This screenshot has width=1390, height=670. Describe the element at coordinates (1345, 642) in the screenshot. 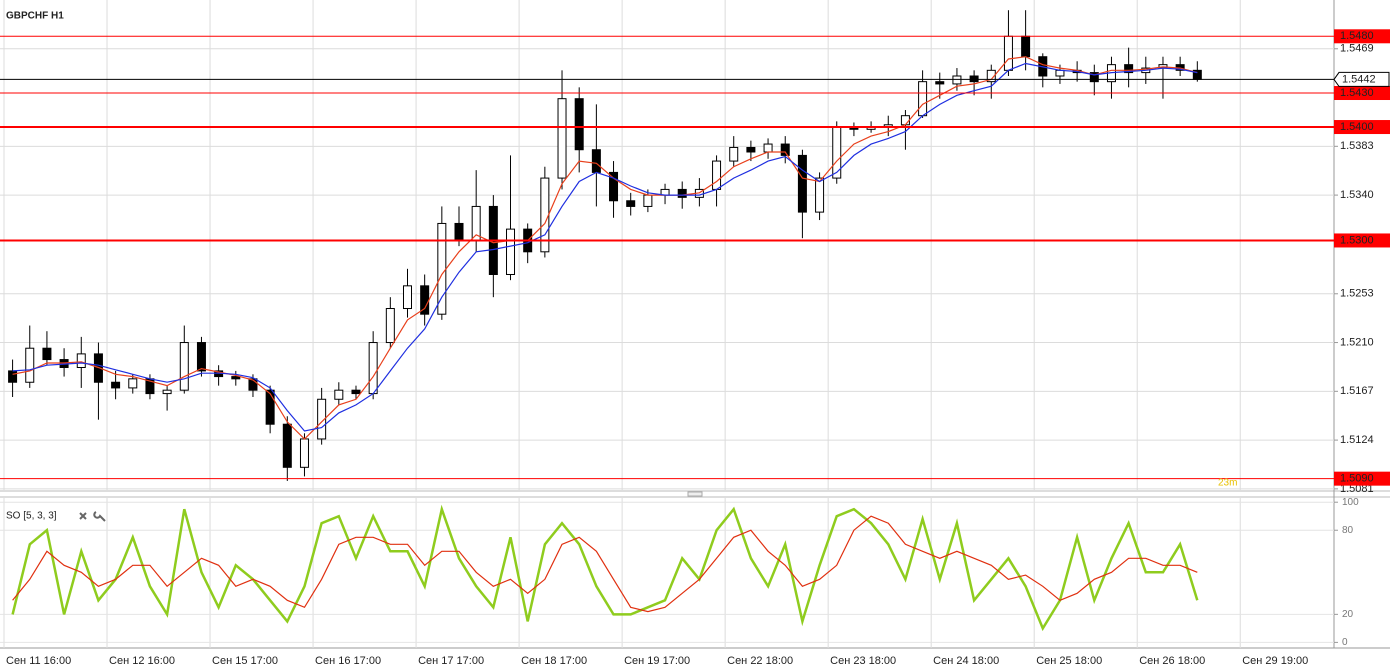

I see `y-tick-label: 0` at that location.